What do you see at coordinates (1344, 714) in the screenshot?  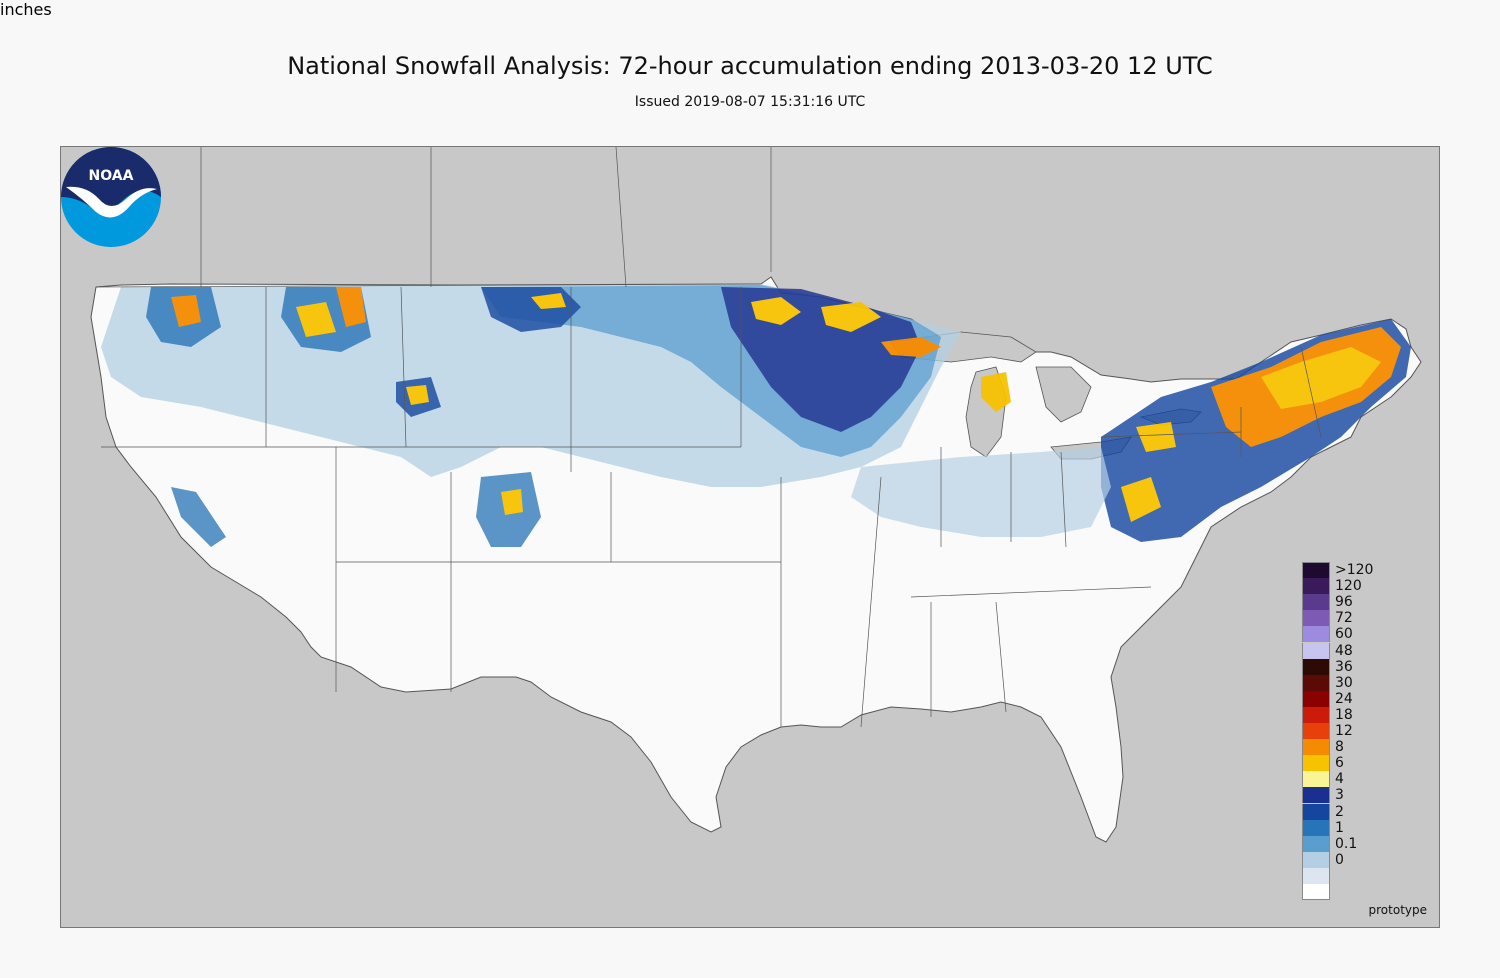 I see `legend-tick-label: 18` at bounding box center [1344, 714].